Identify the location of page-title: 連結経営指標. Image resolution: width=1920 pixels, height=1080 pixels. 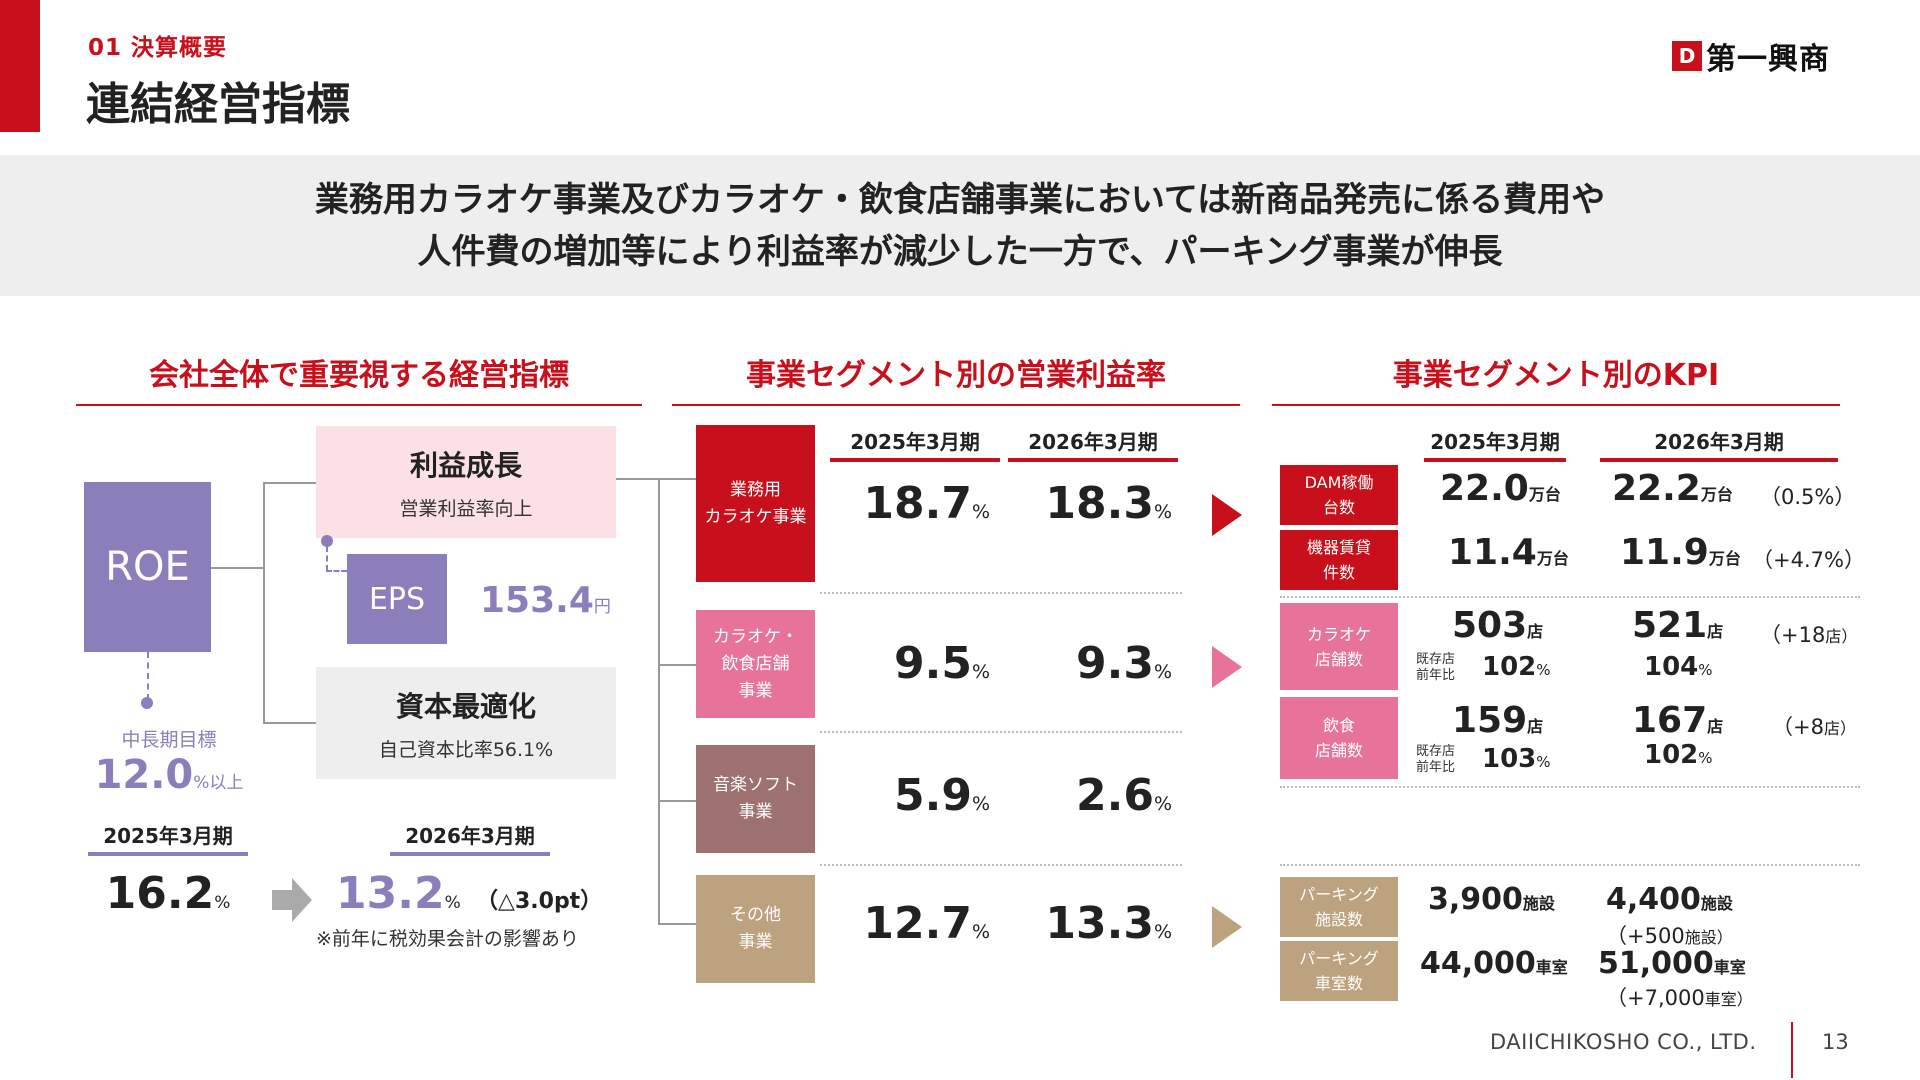
(218, 104).